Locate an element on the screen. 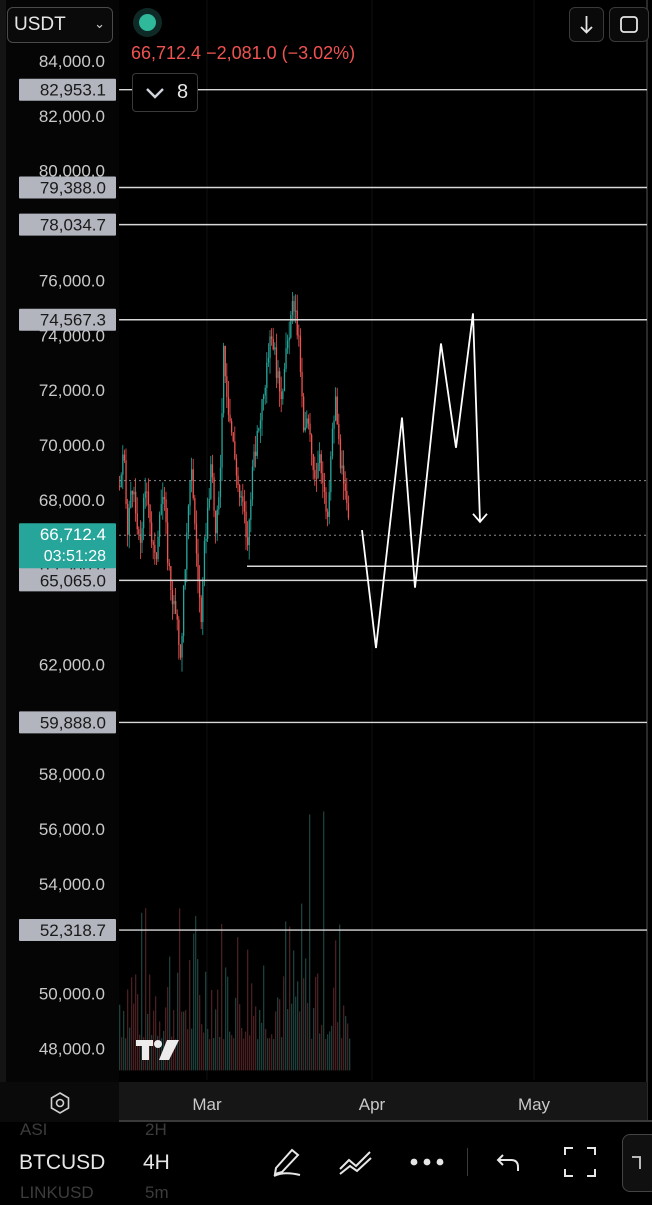 The image size is (652, 1205). download-button is located at coordinates (586, 24).